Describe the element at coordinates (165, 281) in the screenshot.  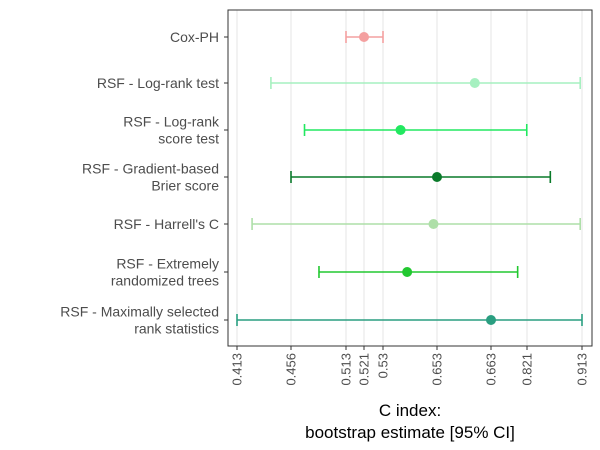
I see `y-label-5-line-1: randomized trees` at that location.